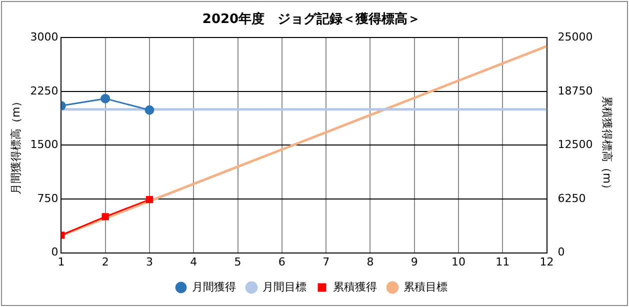  What do you see at coordinates (414, 261) in the screenshot?
I see `x-tick-label: 9` at bounding box center [414, 261].